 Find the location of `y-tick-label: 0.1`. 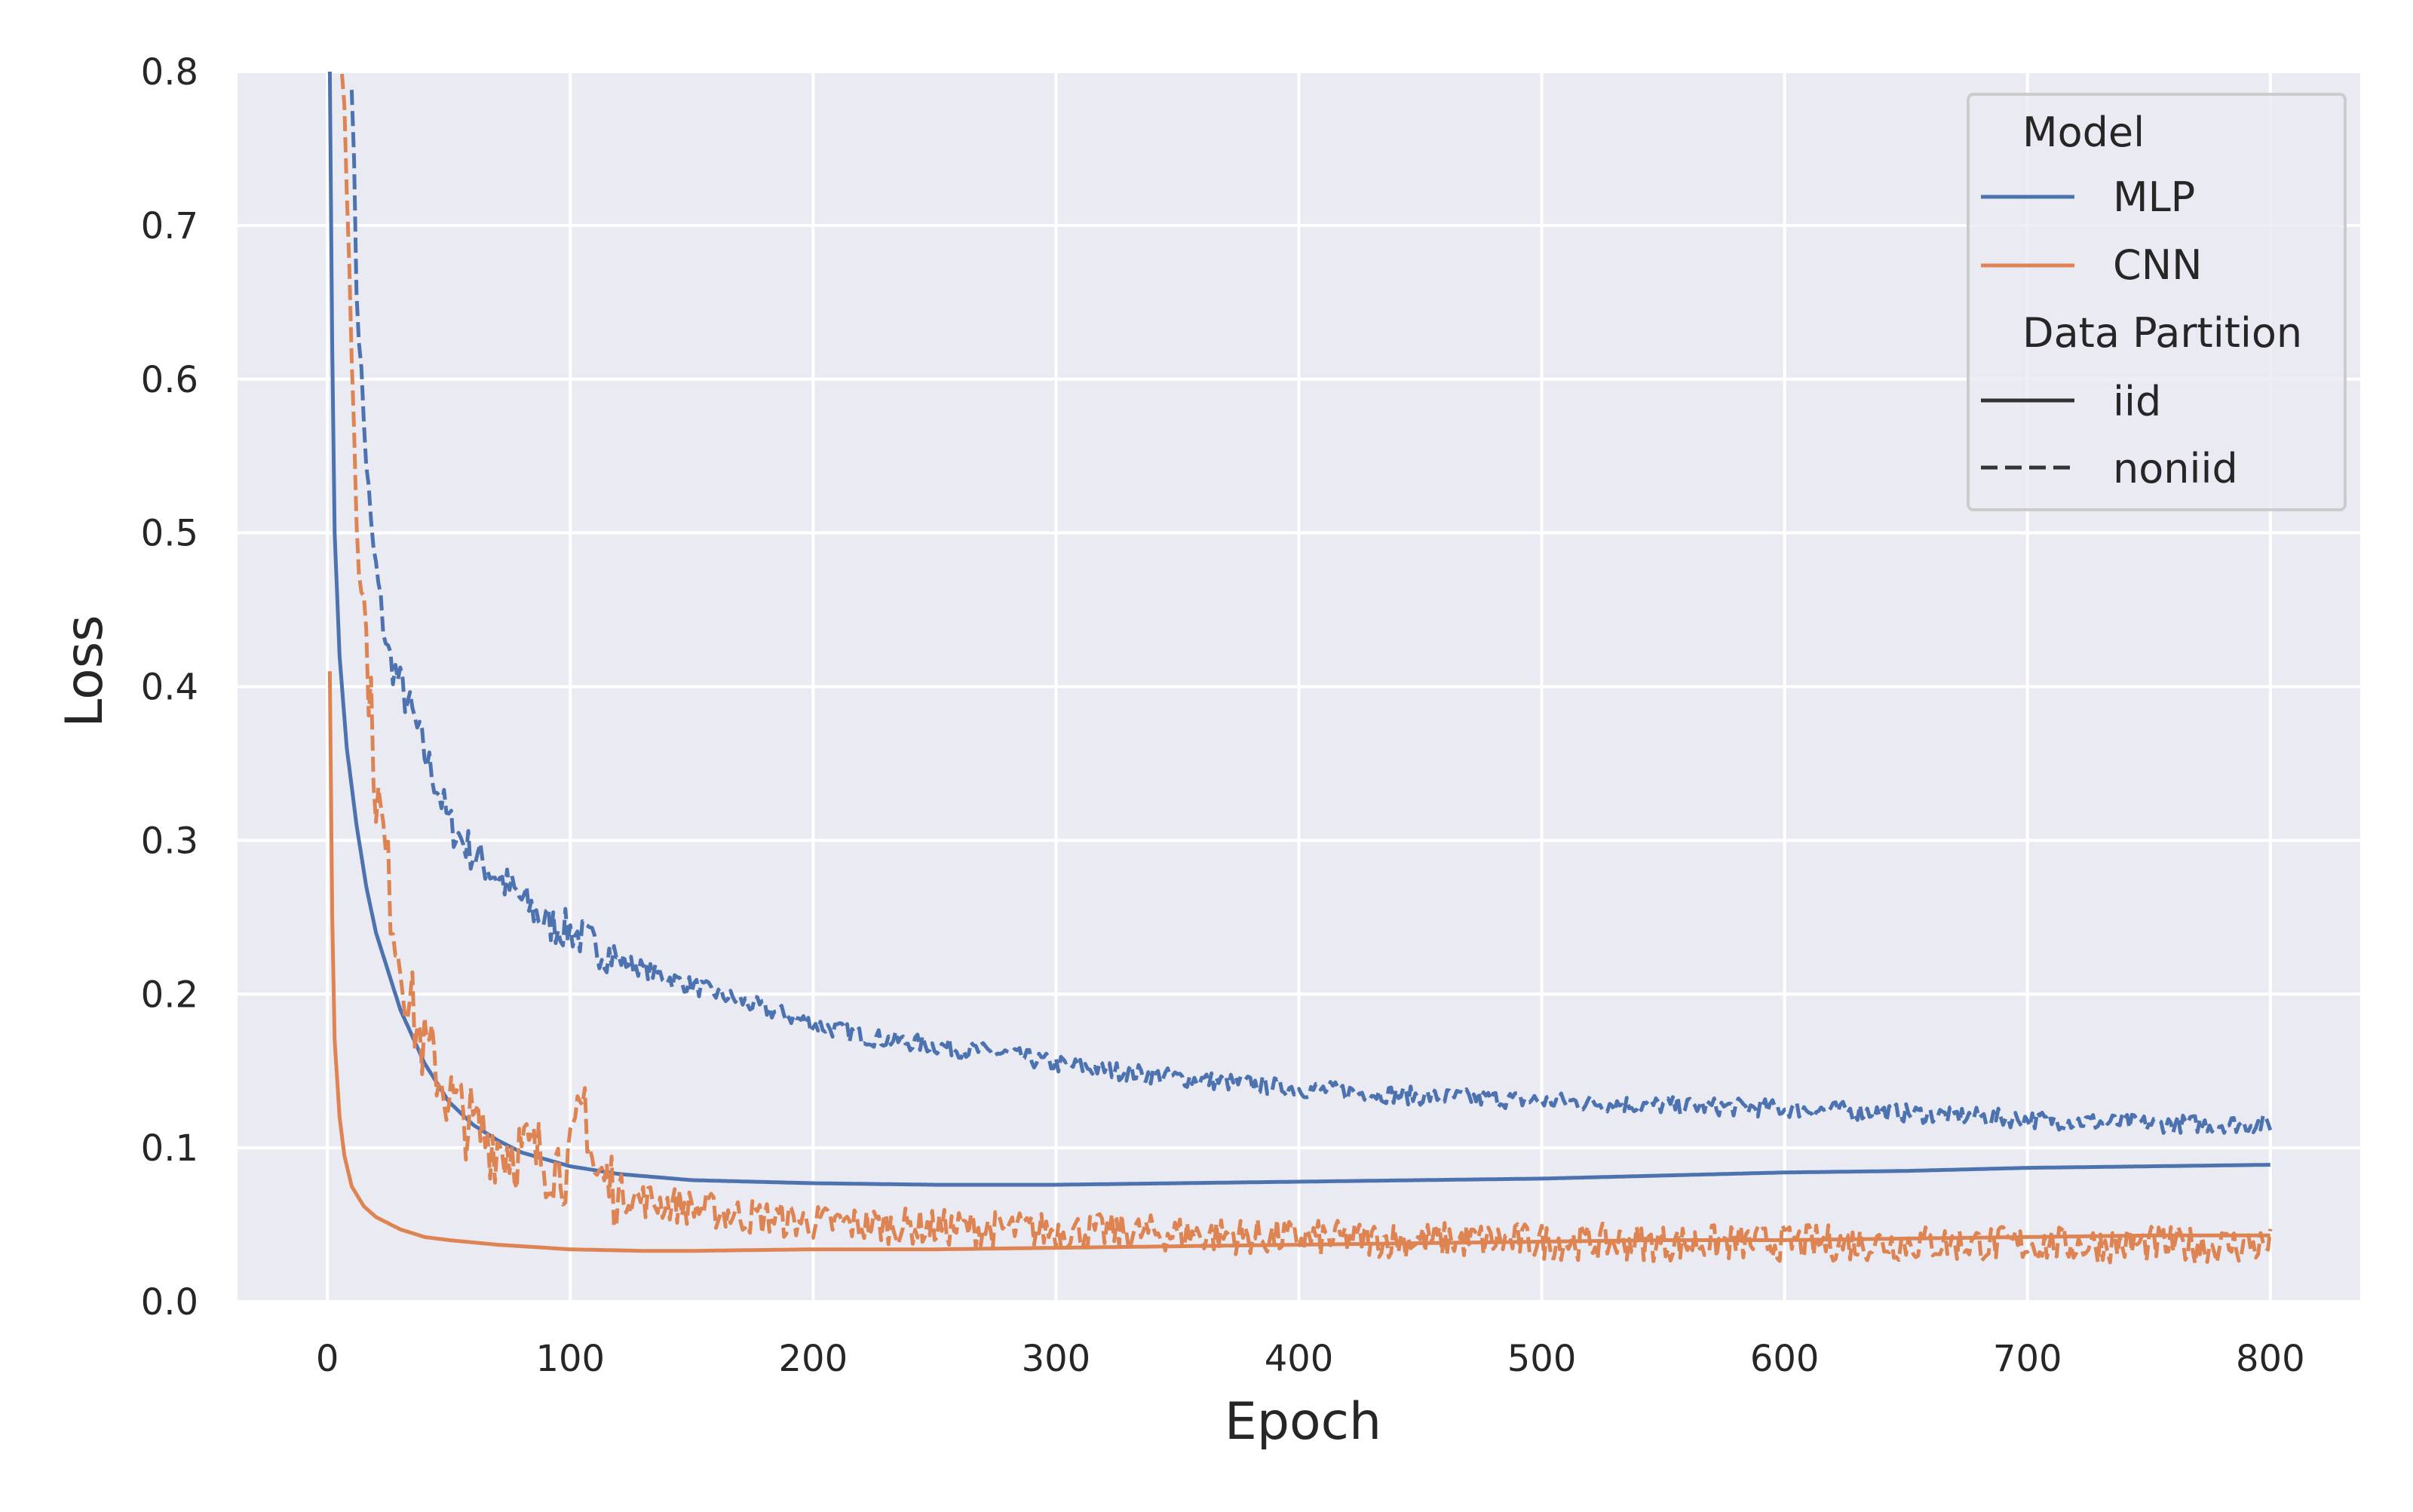

y-tick-label: 0.1 is located at coordinates (169, 1148).